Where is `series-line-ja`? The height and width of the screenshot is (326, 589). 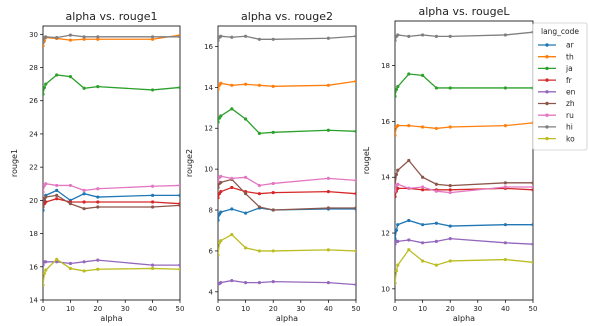
series-line-ja is located at coordinates (287, 121).